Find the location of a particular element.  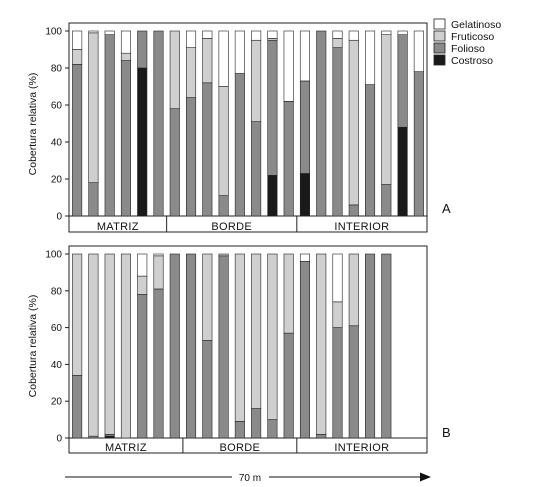

bar-5-costroso is located at coordinates (142, 142).